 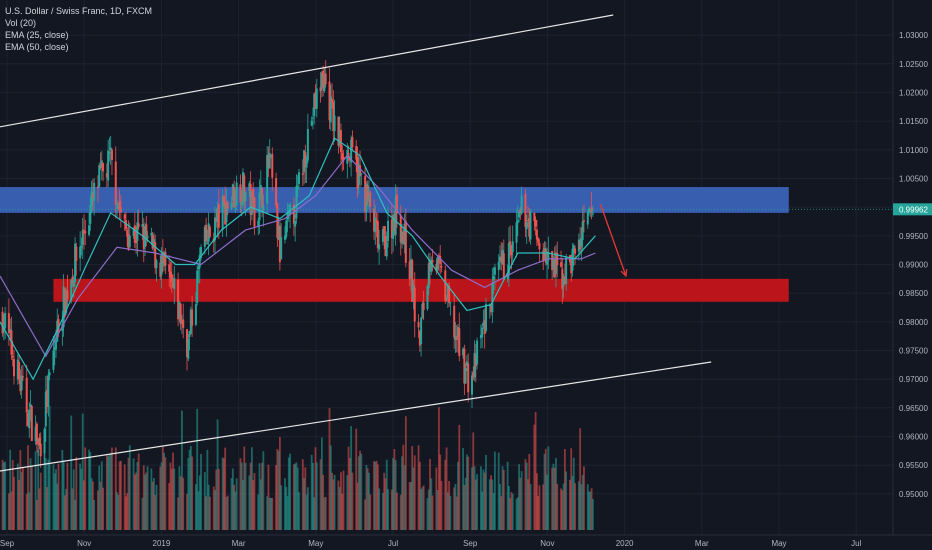 I want to click on x-tick-label: 2020, so click(x=625, y=543).